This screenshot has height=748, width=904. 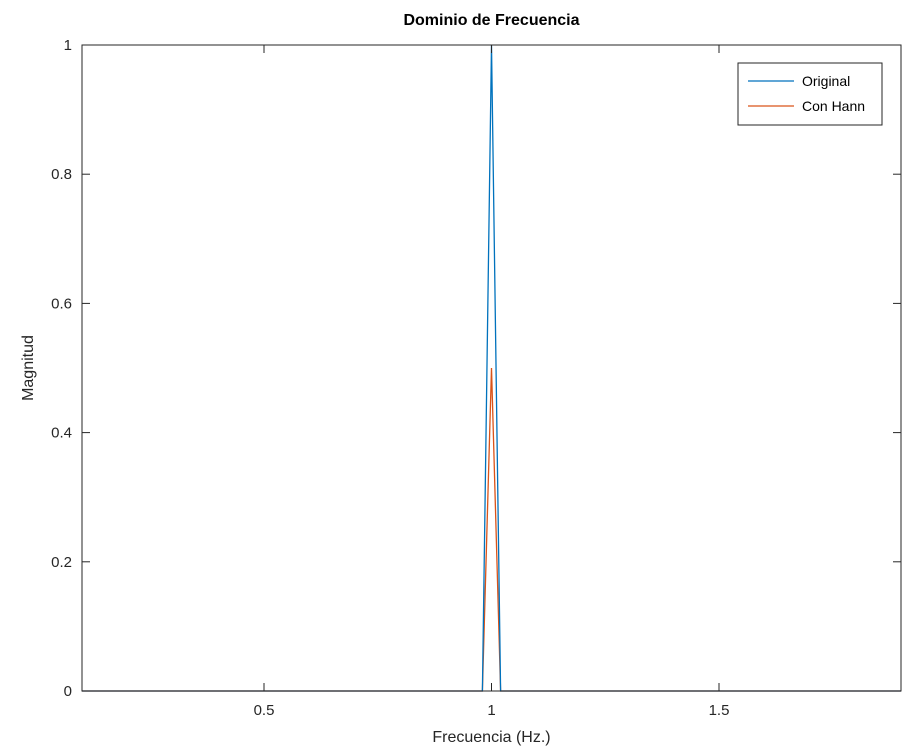 I want to click on y-tick-label: 0.2, so click(x=61, y=562).